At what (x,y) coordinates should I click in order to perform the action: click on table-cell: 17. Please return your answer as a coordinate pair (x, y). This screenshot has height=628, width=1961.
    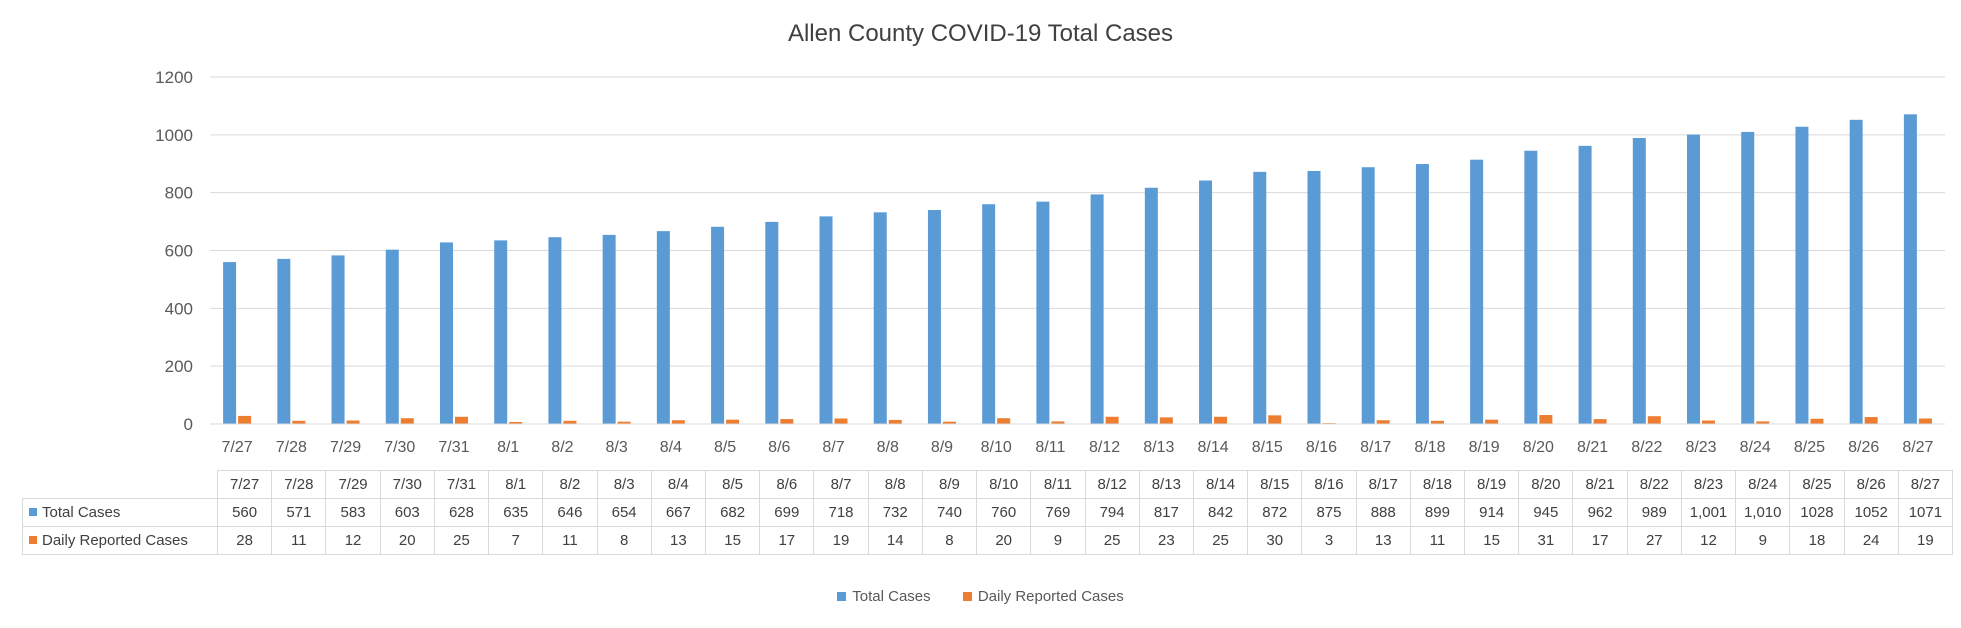
    Looking at the image, I should click on (787, 540).